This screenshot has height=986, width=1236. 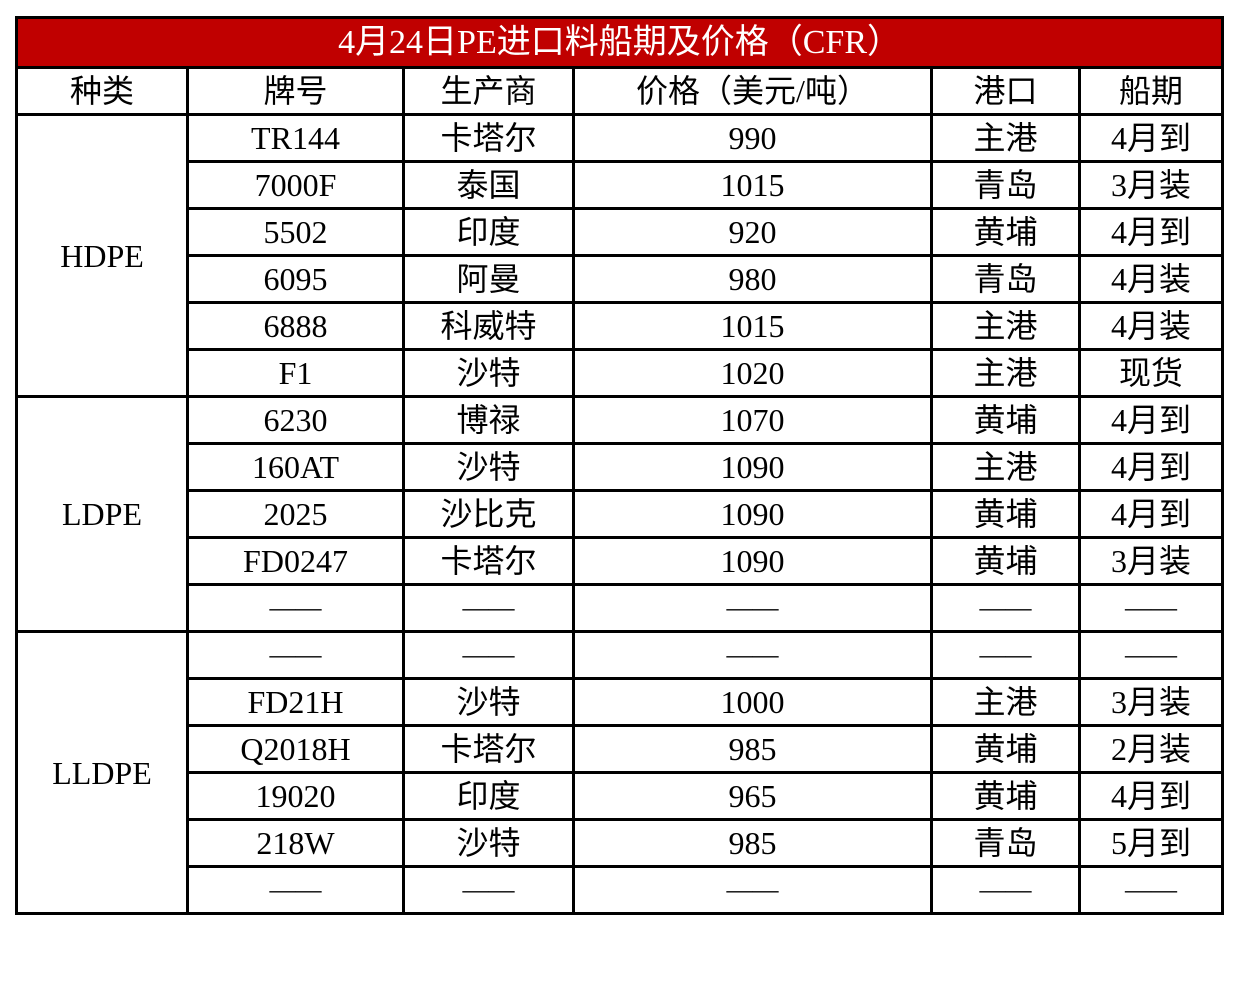 I want to click on header-row: 种类 牌号 生产商 价格（美元/吨） 港口 船期, so click(x=620, y=91).